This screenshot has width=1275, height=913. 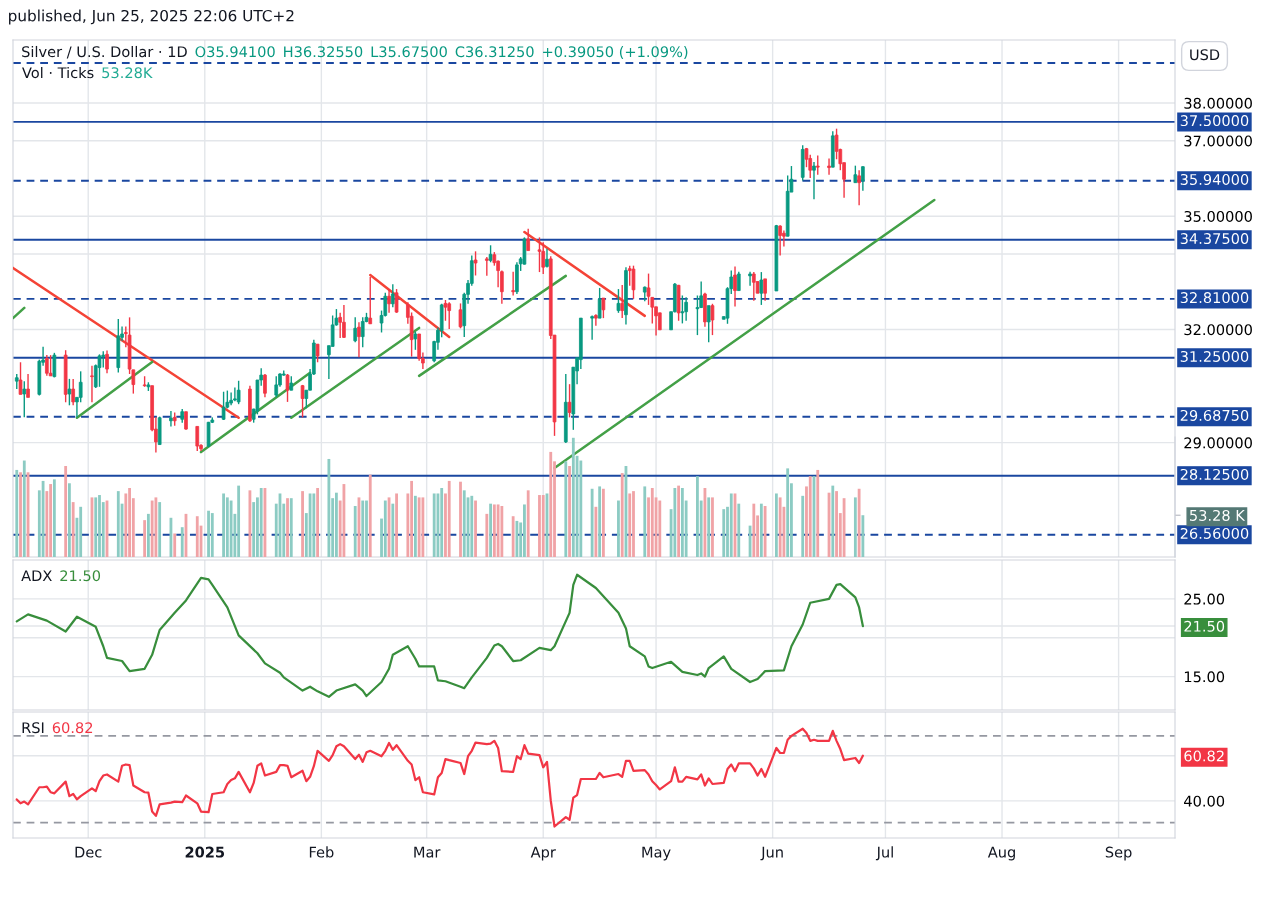 I want to click on x-tick-label: Feb, so click(x=321, y=852).